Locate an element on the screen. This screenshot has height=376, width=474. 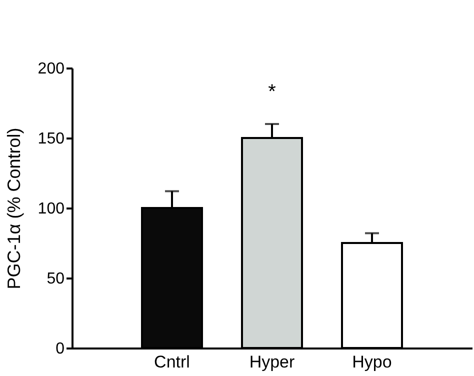
x-tick-label: Hyper is located at coordinates (272, 362).